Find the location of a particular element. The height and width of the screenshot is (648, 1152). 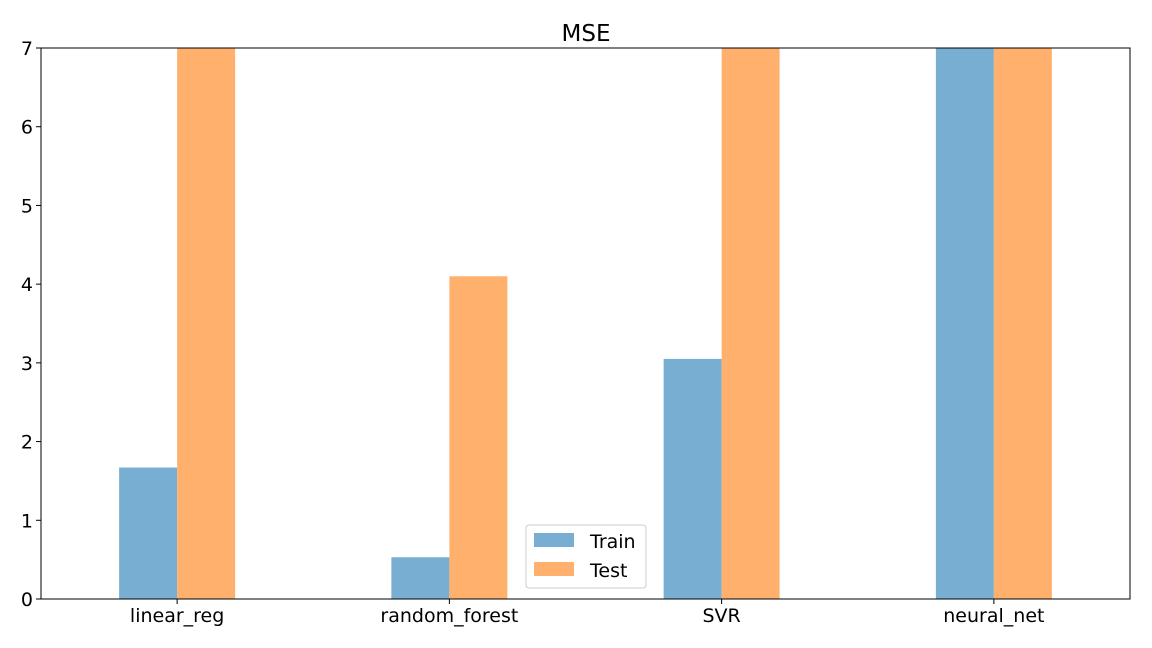

legend-swatch-test is located at coordinates (554, 569).